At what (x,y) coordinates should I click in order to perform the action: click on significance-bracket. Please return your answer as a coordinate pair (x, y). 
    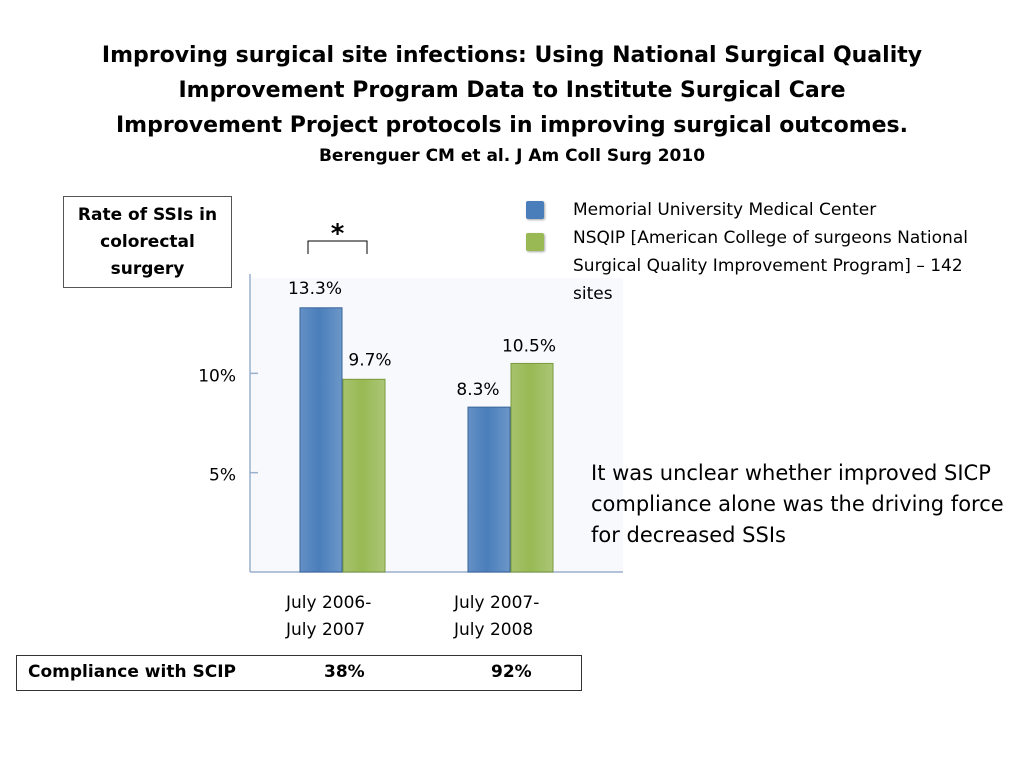
    Looking at the image, I should click on (337, 247).